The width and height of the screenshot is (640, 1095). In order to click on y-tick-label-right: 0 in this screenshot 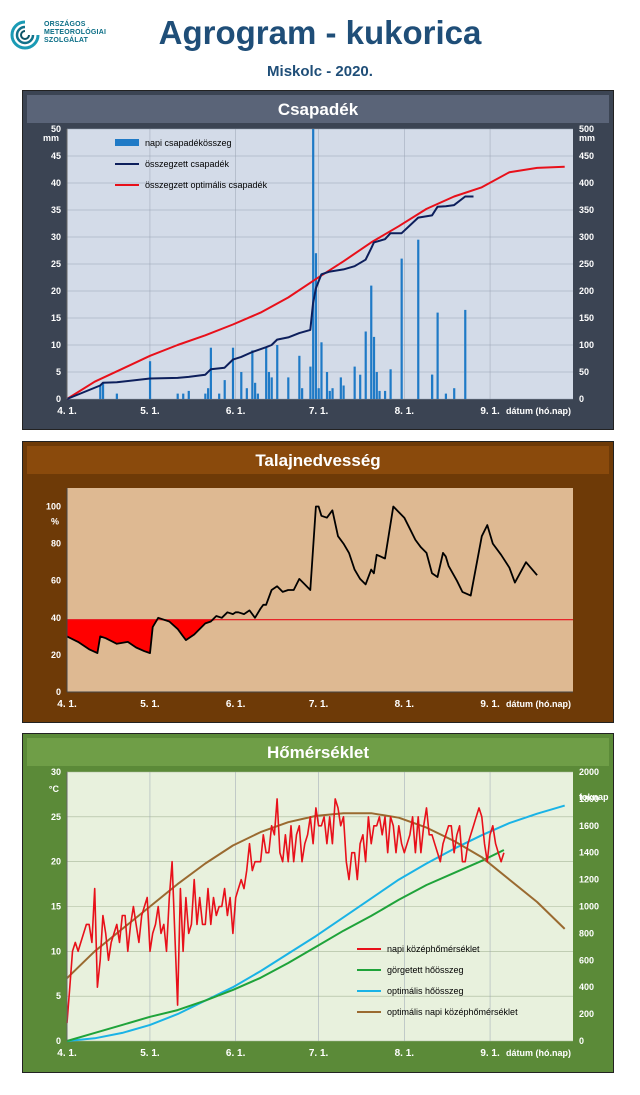, I will do `click(581, 1041)`.